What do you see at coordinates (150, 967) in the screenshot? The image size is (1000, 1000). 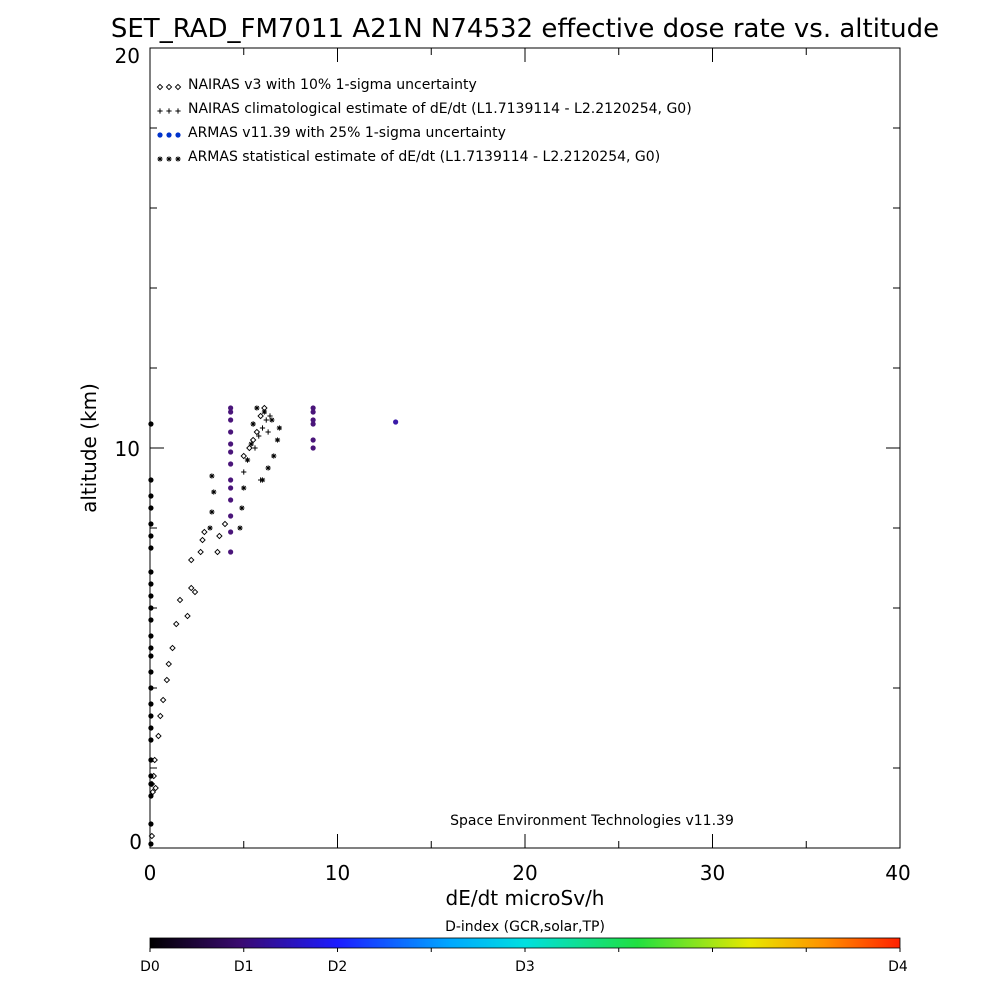 I see `colorbar-label-d0: D0` at bounding box center [150, 967].